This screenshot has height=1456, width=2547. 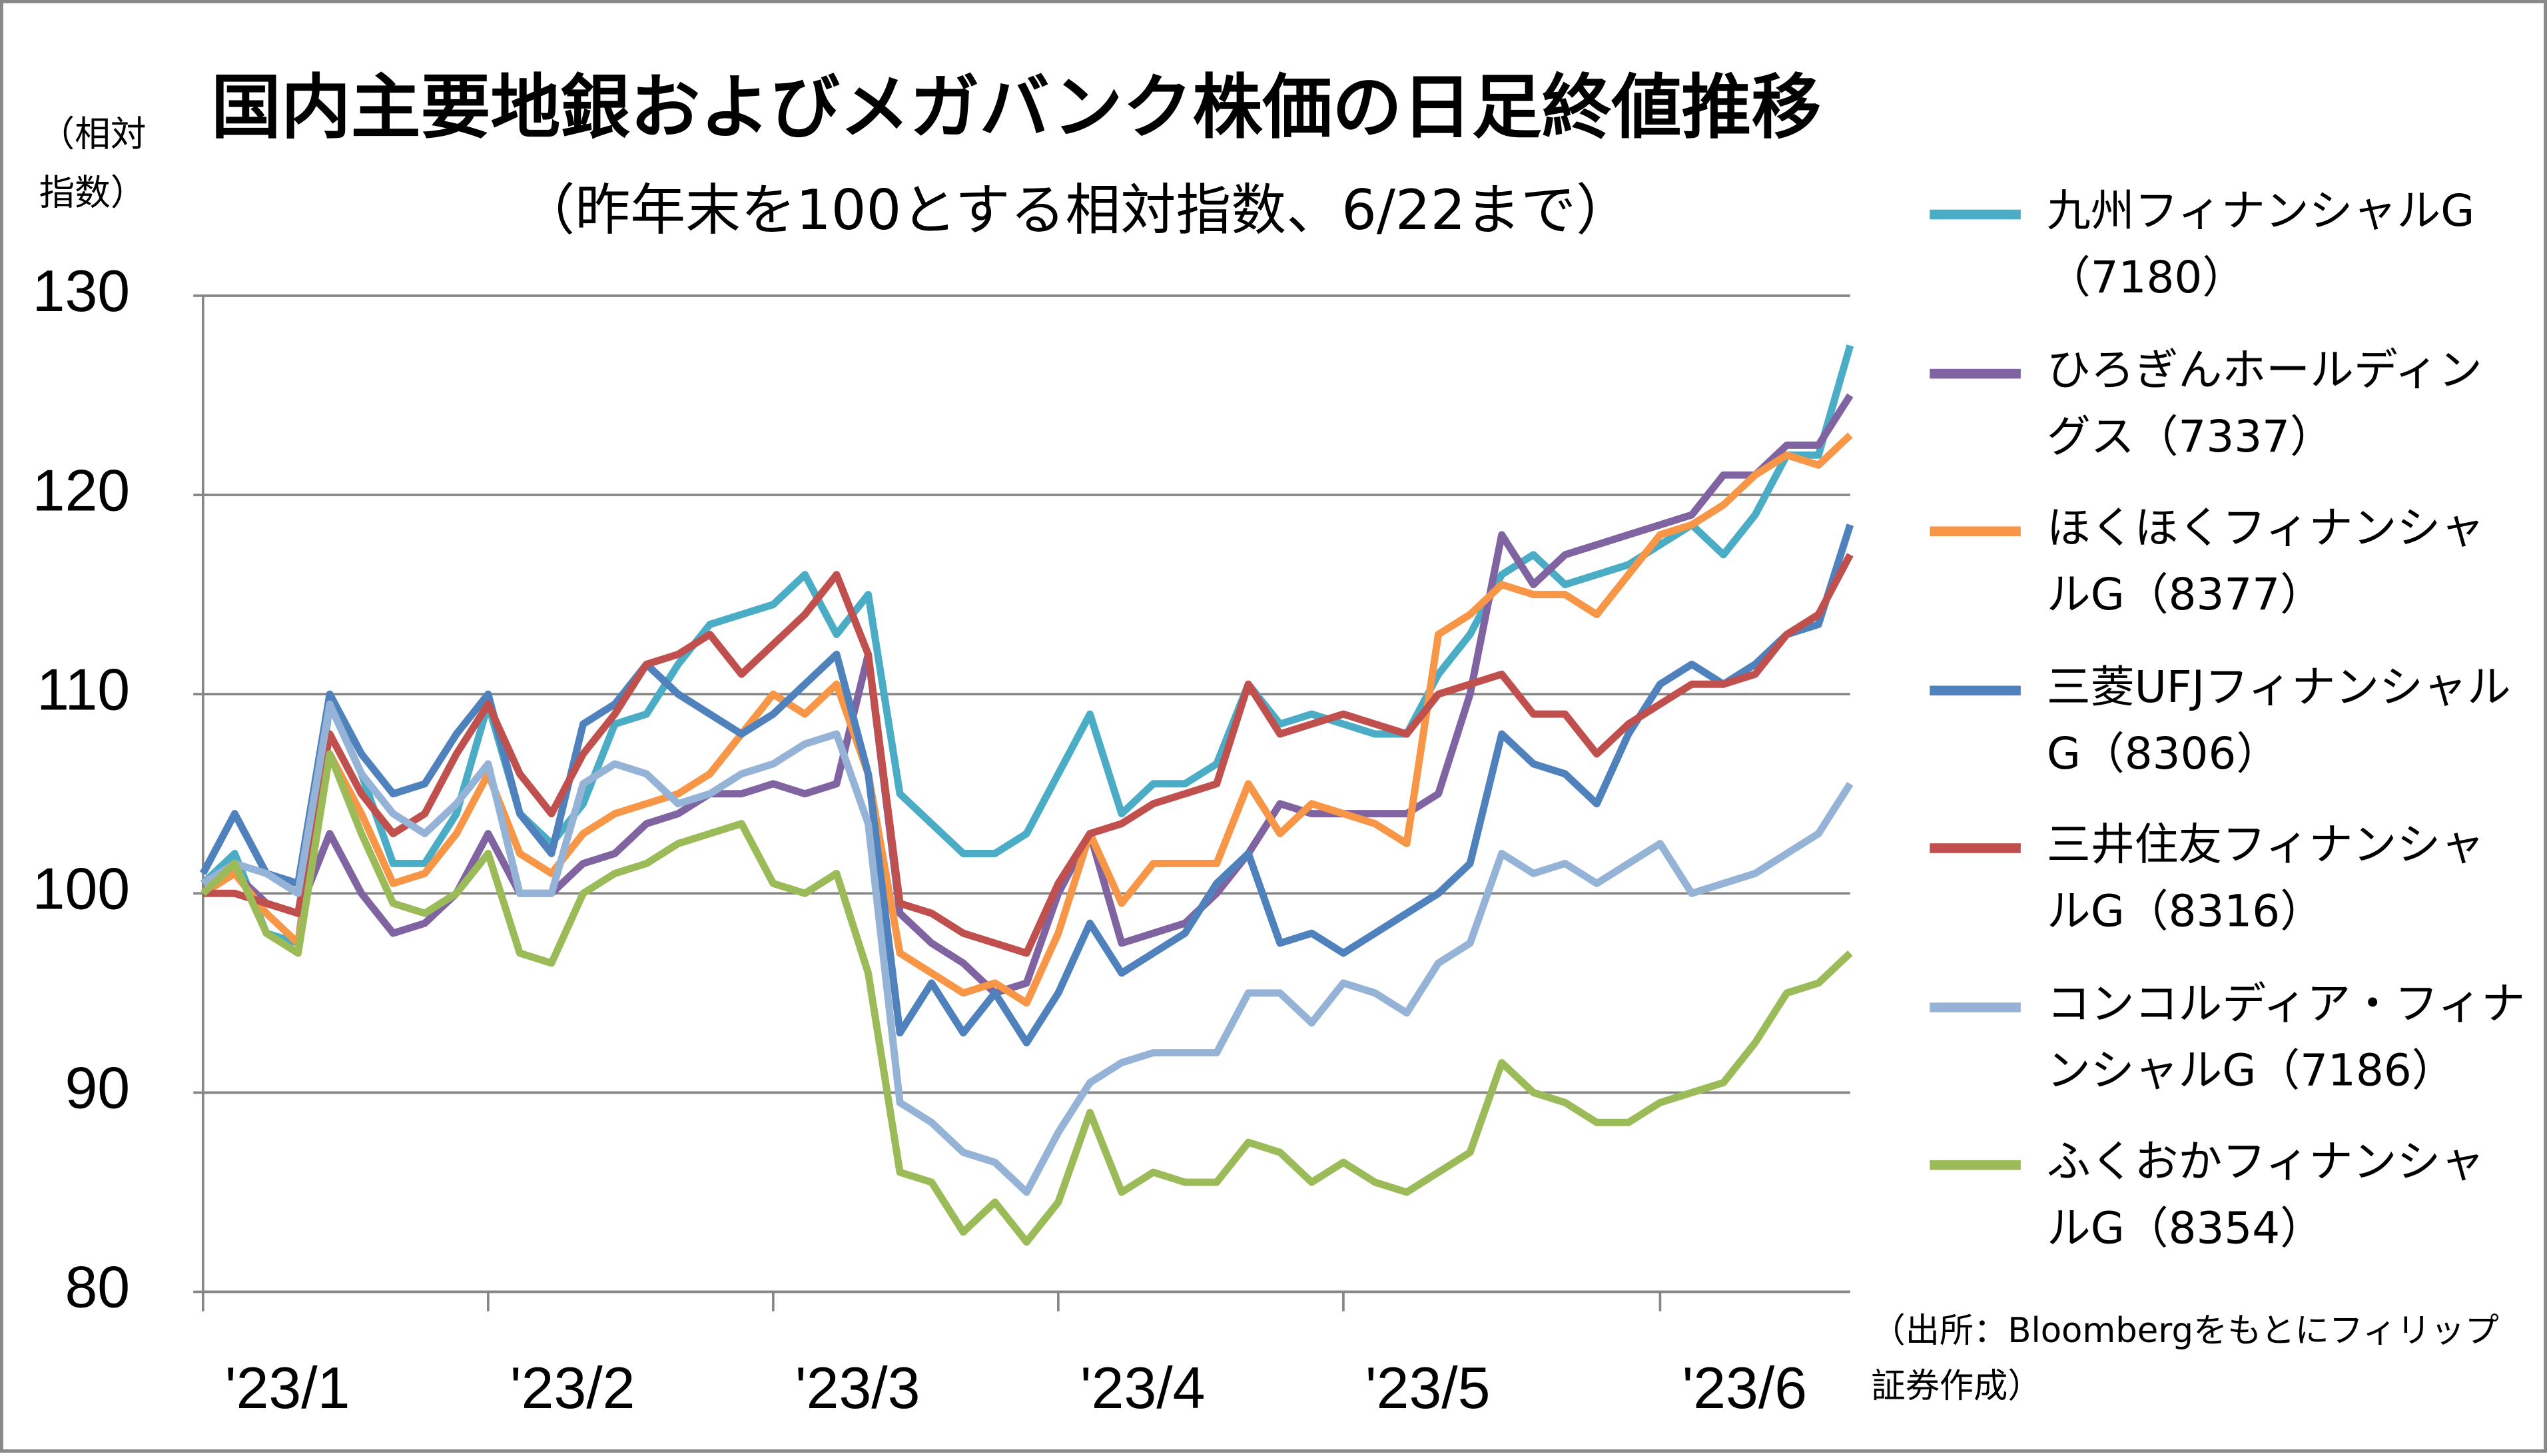 What do you see at coordinates (98, 1287) in the screenshot?
I see `y-tick-label: 80` at bounding box center [98, 1287].